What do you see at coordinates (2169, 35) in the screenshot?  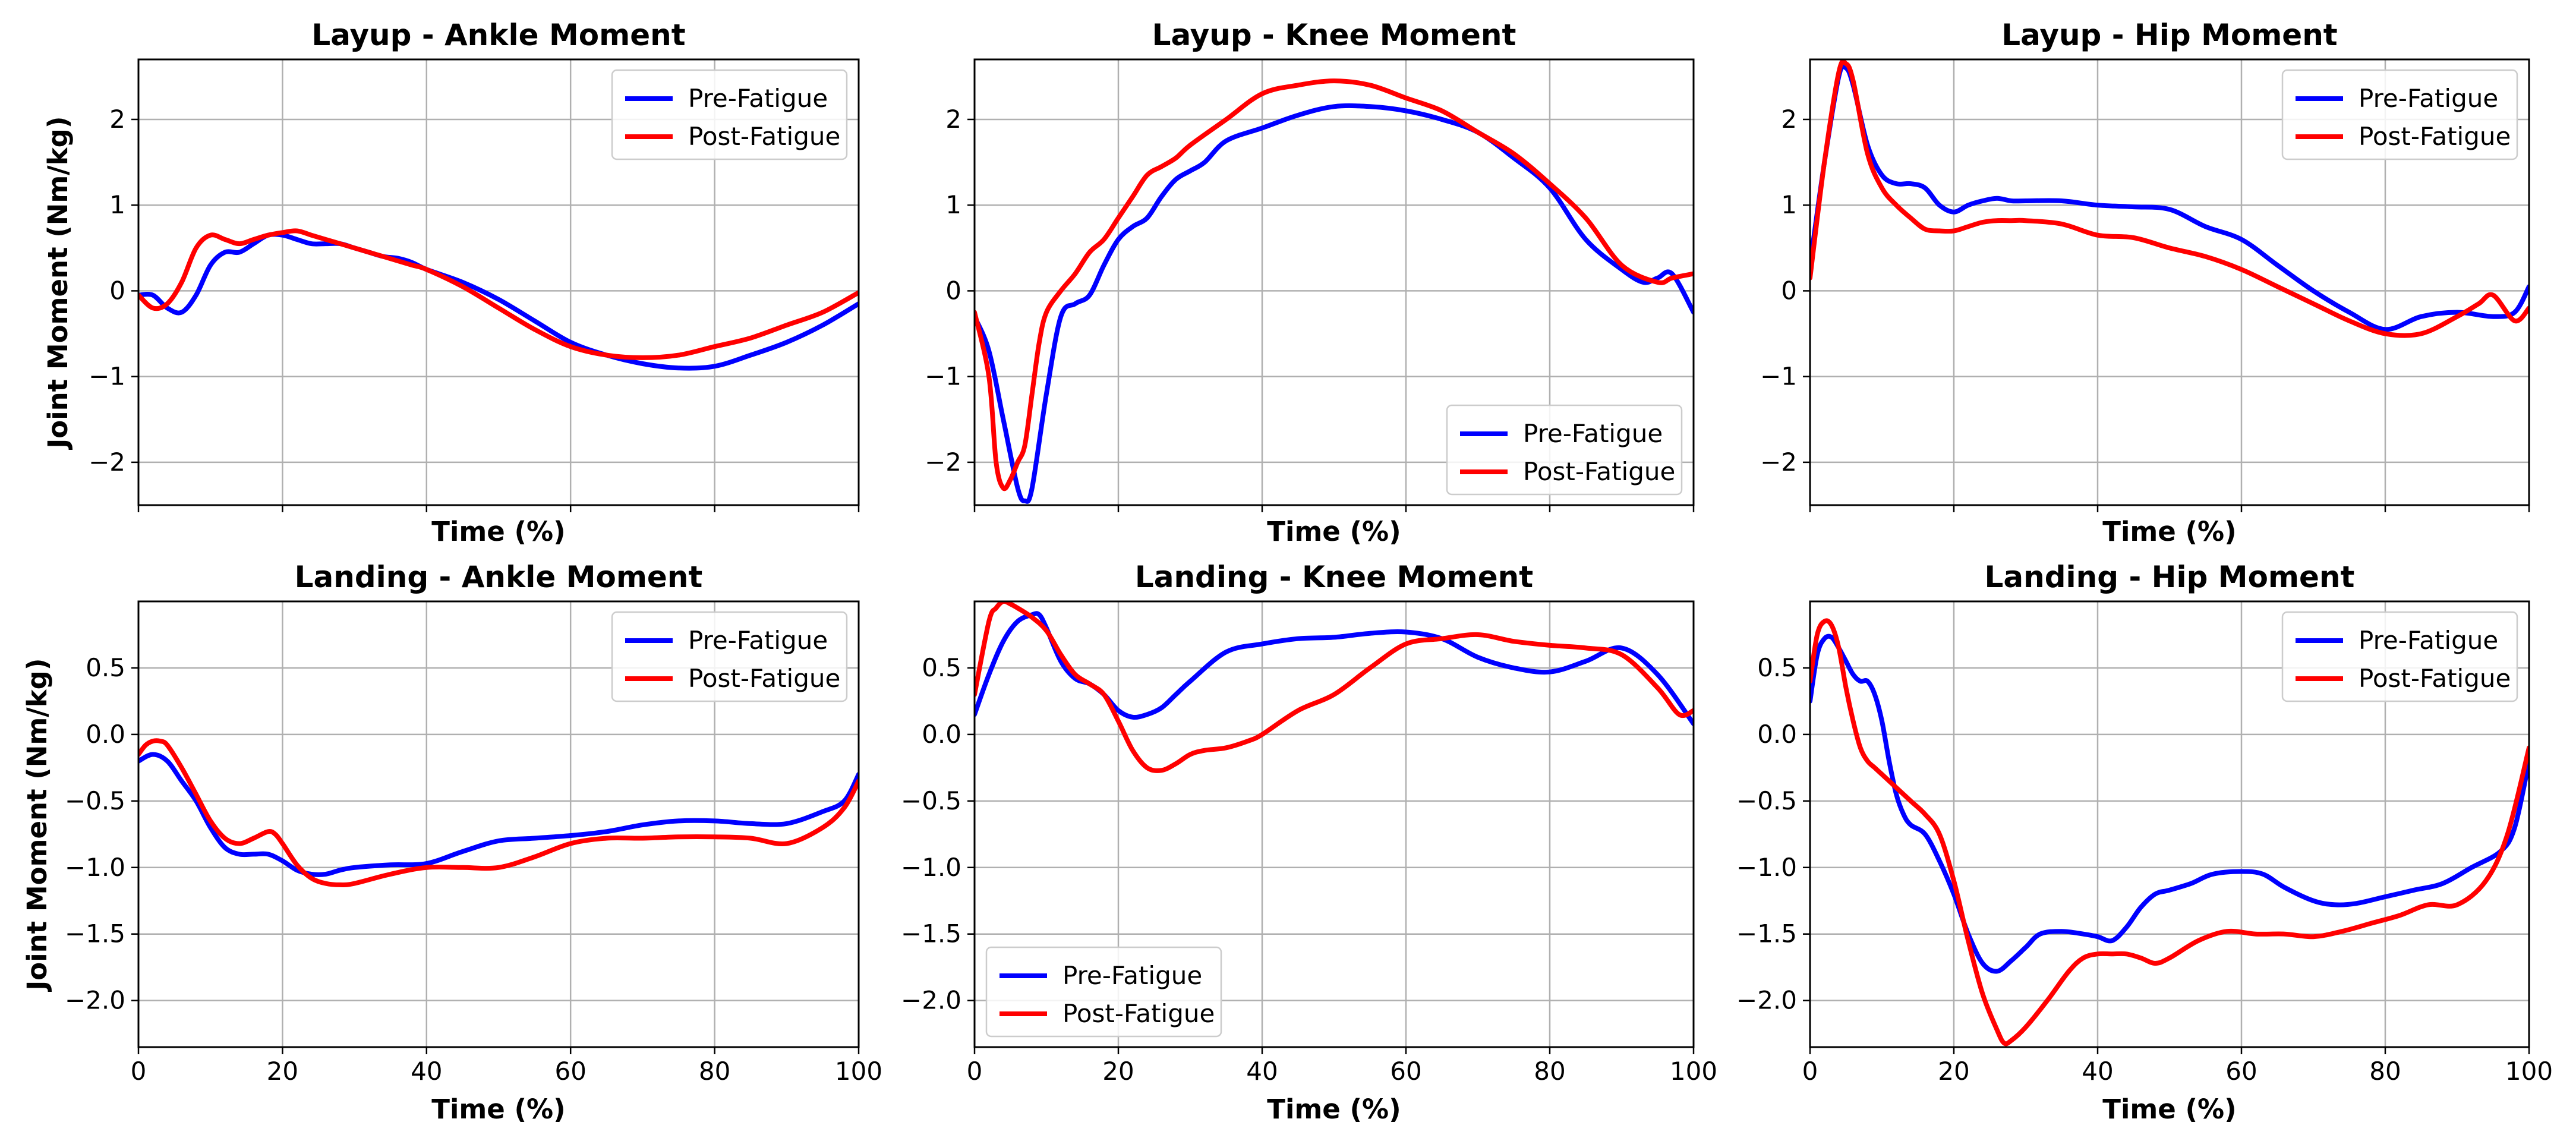 I see `chart-title: Layup - Hip Moment` at bounding box center [2169, 35].